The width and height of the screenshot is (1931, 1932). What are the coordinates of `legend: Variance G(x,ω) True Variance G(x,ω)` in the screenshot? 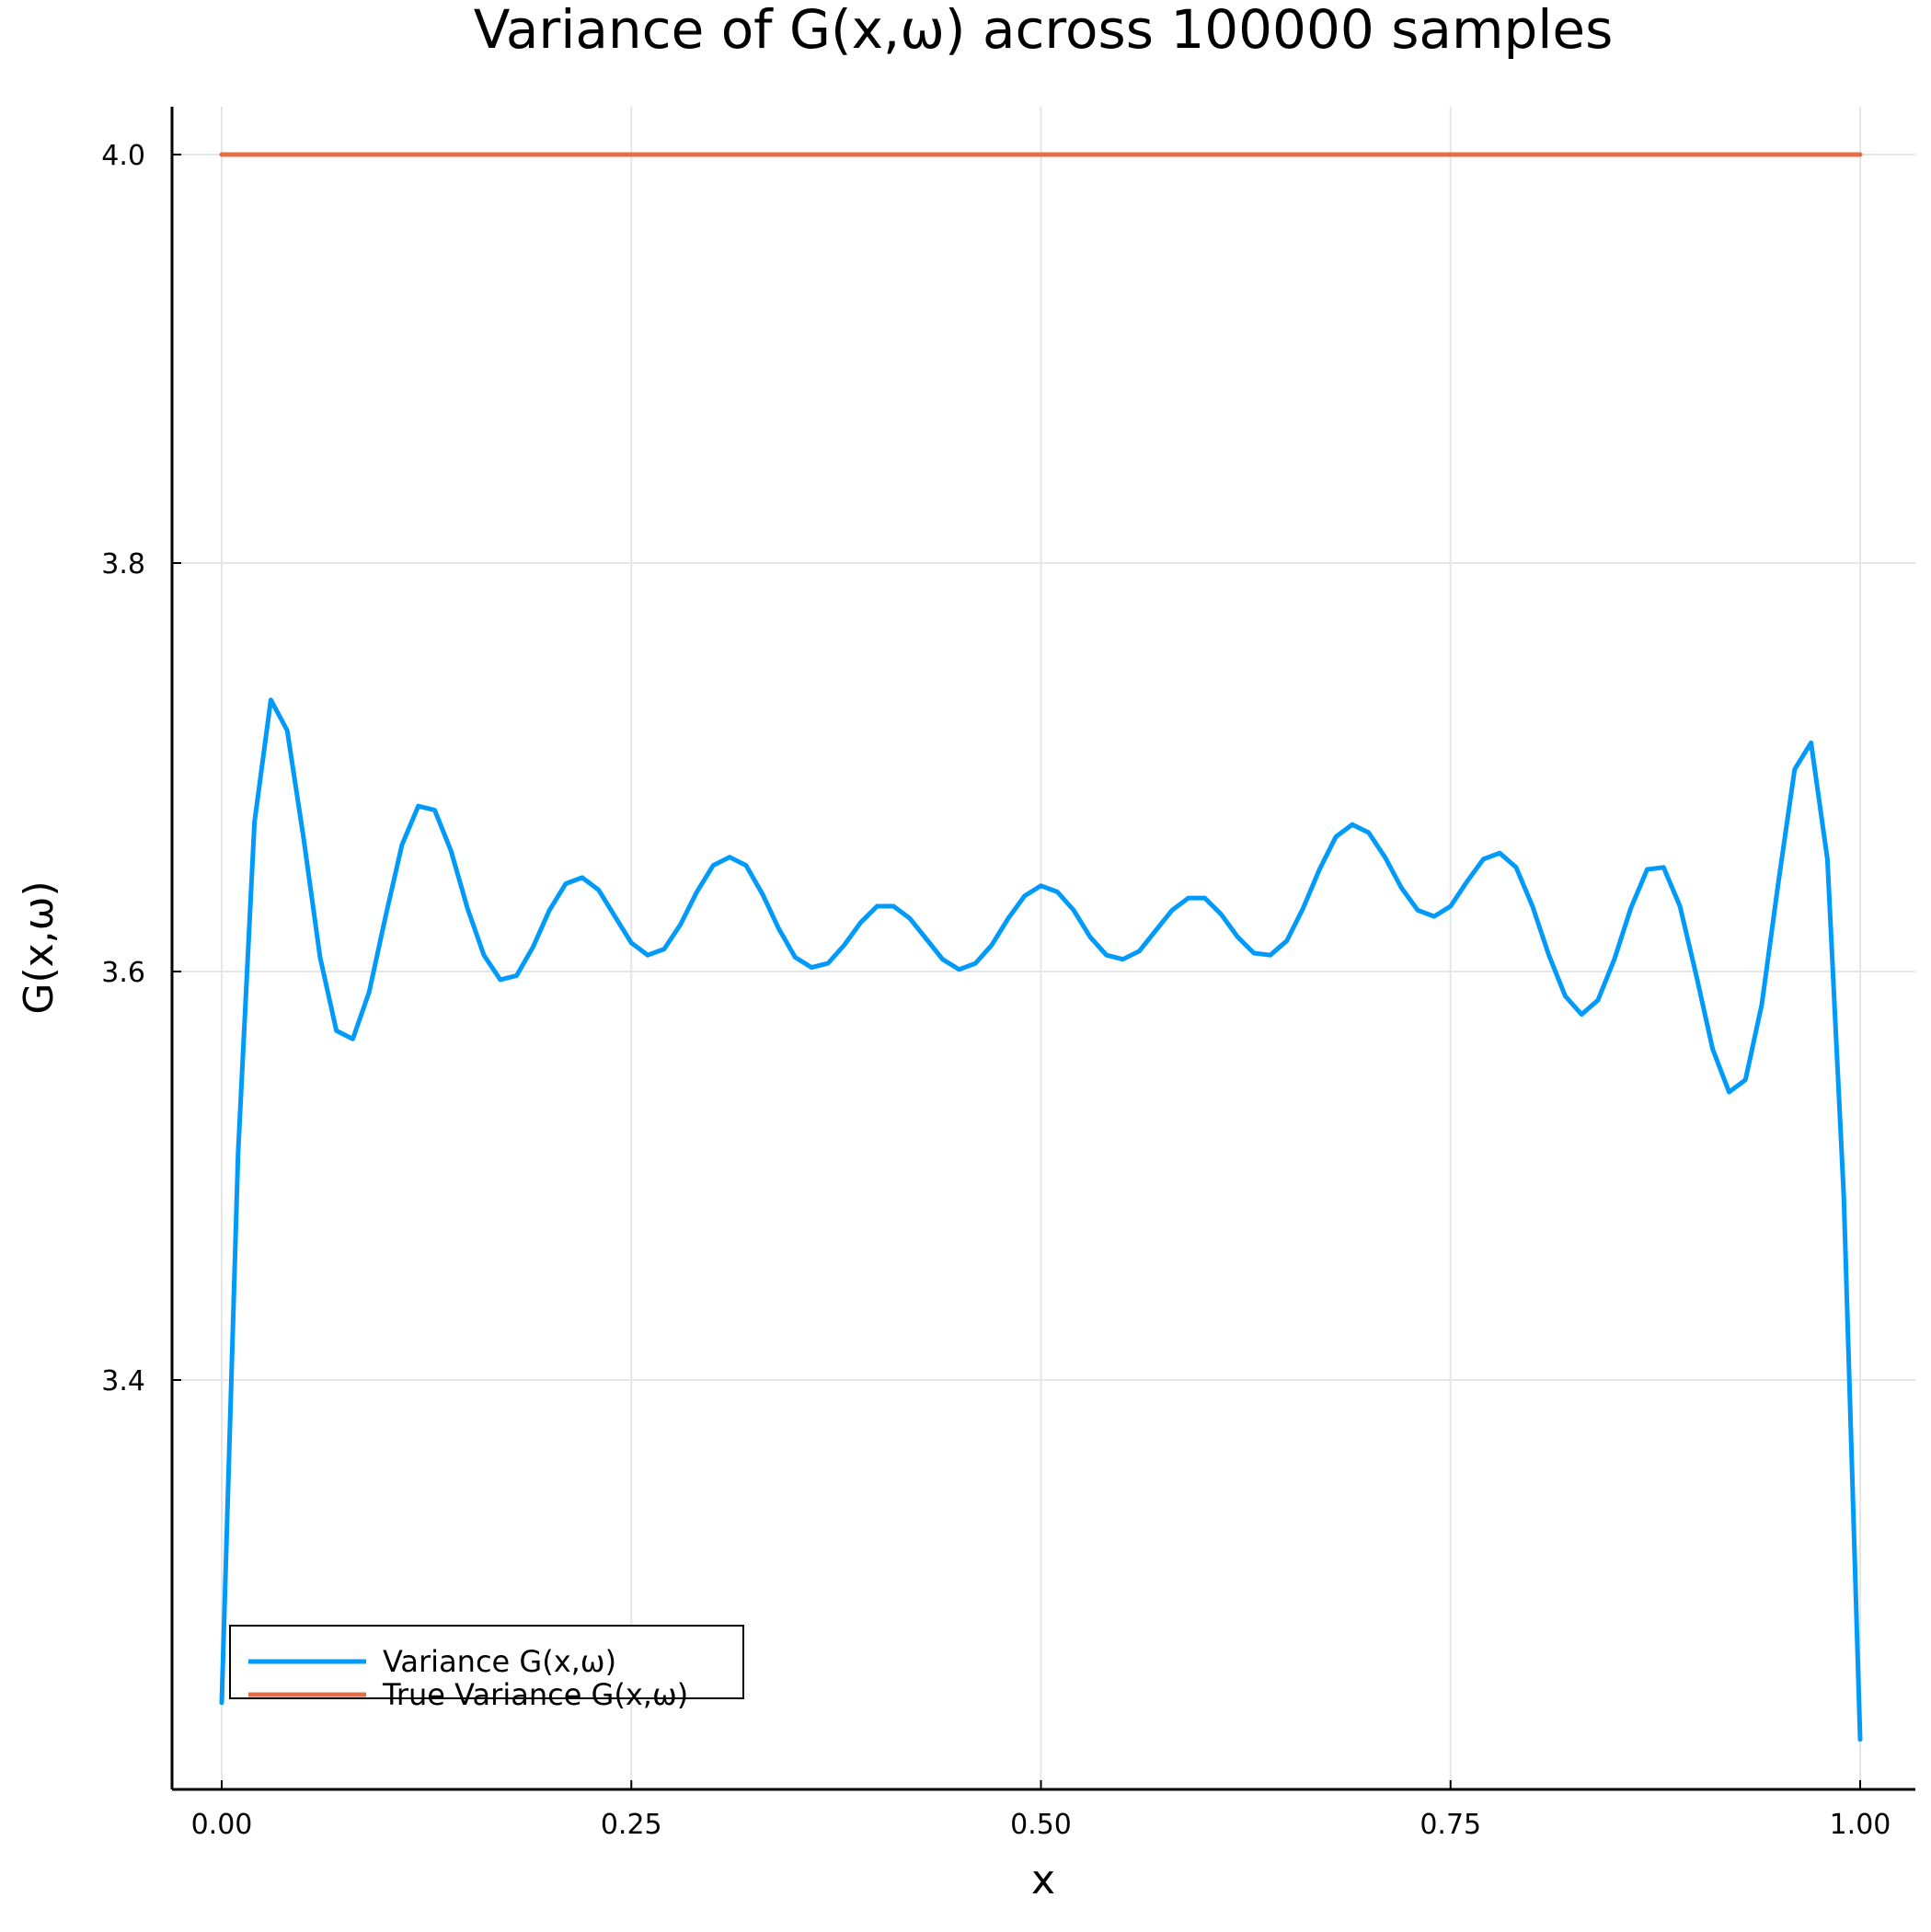 It's located at (487, 1668).